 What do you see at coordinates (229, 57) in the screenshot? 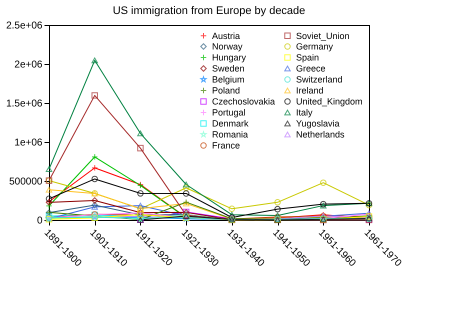
I see `legend-label: Hungary` at bounding box center [229, 57].